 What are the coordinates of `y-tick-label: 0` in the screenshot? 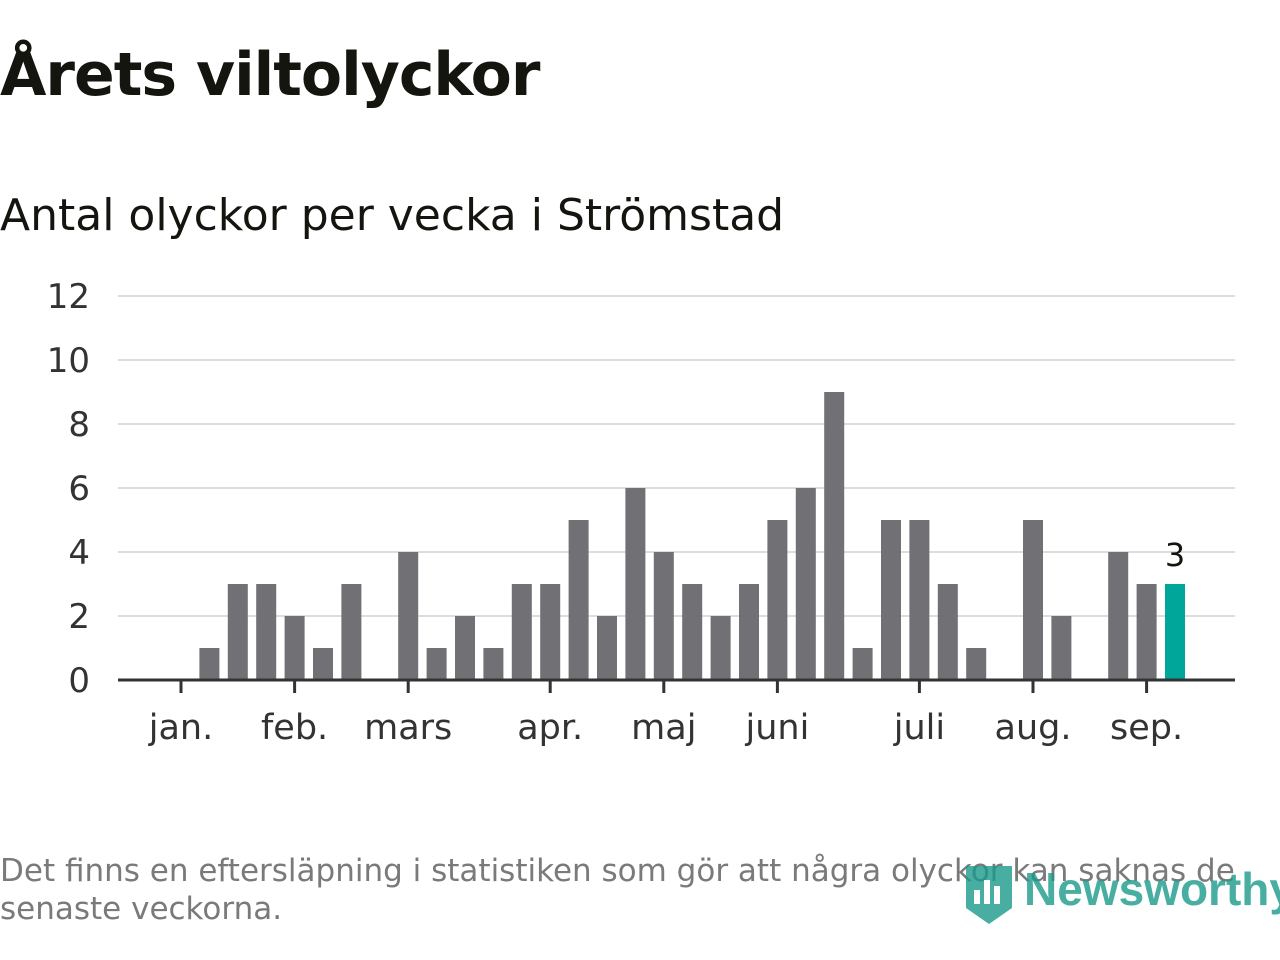 It's located at (79, 681).